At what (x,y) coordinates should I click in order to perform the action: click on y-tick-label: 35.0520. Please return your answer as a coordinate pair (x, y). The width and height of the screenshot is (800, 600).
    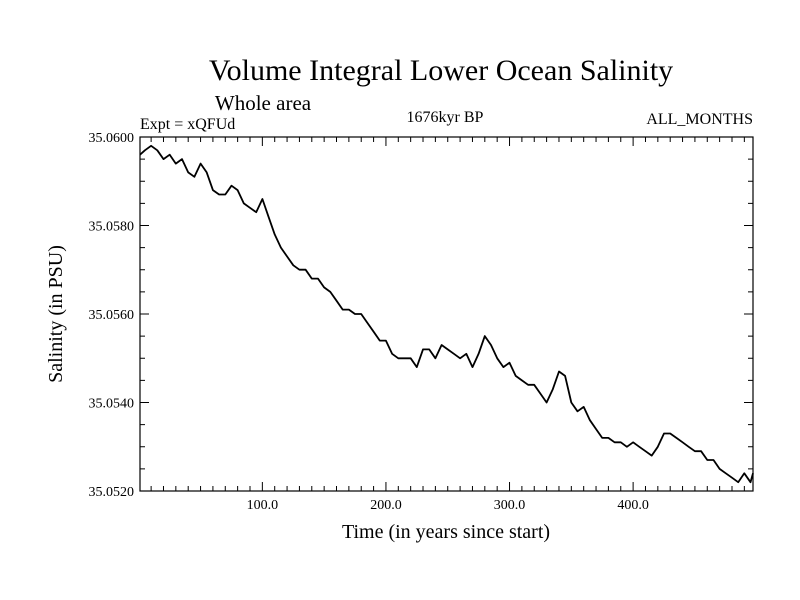
    Looking at the image, I should click on (112, 492).